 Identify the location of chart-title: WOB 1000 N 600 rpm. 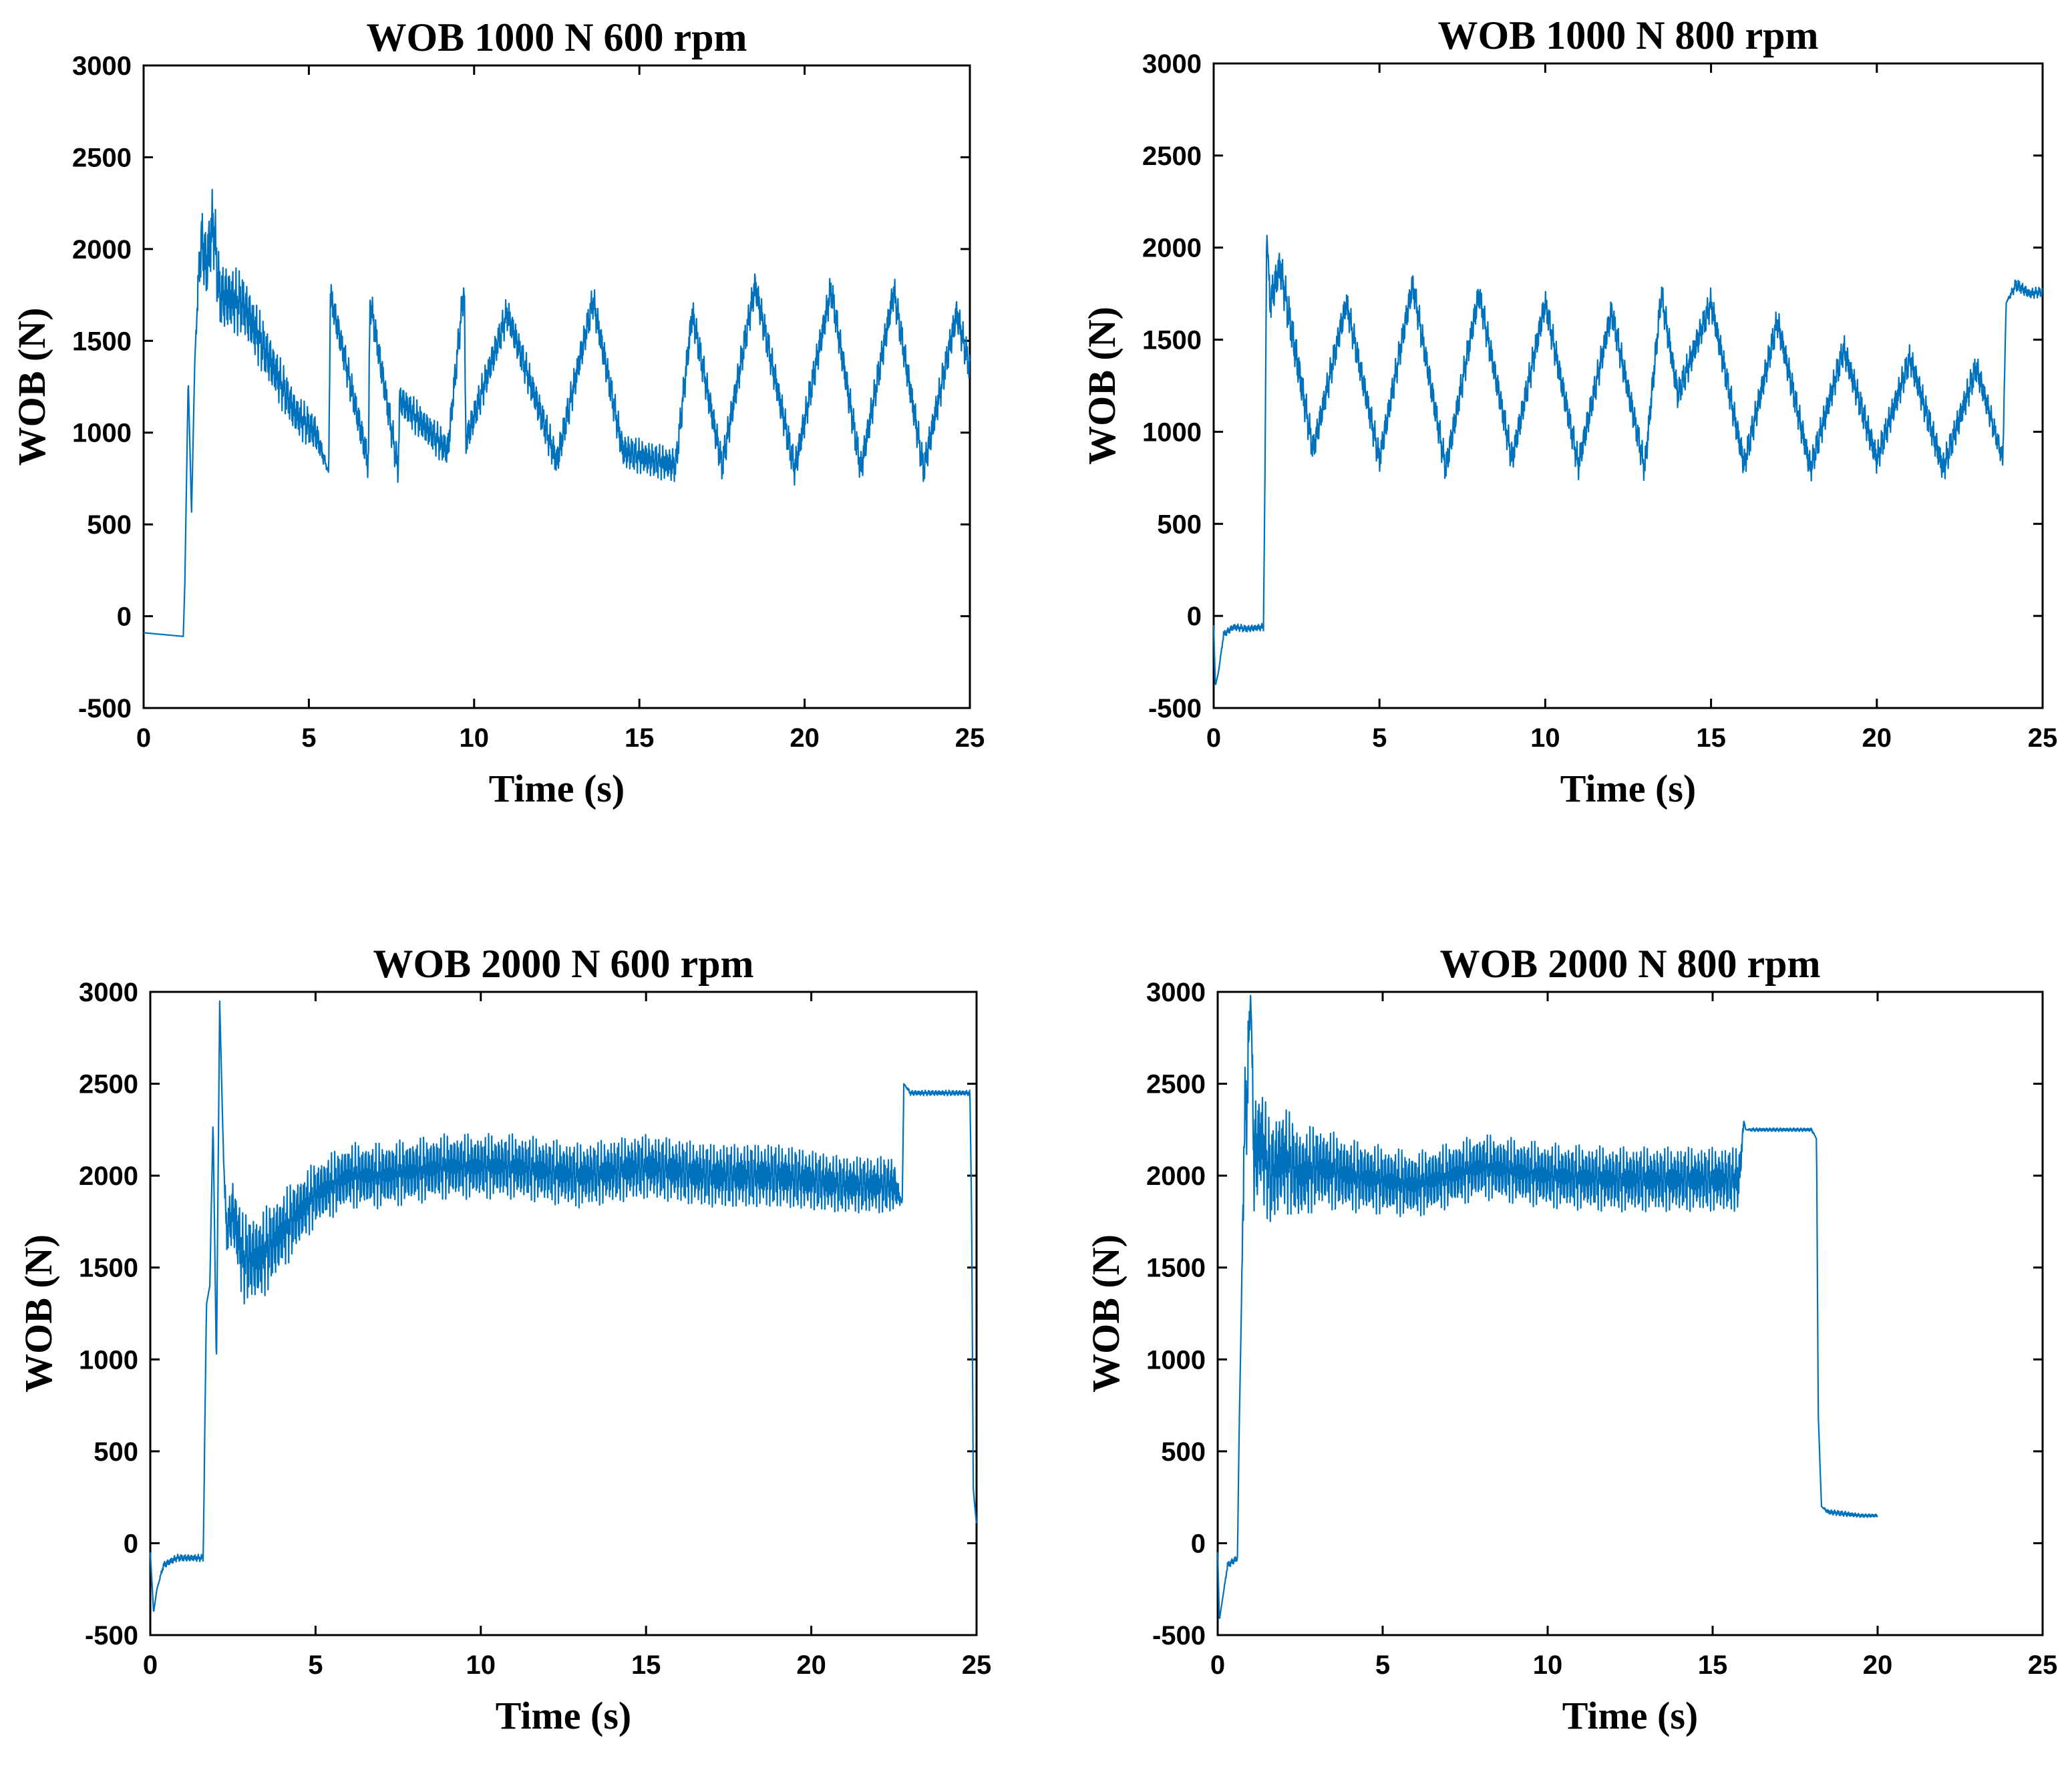
(557, 37).